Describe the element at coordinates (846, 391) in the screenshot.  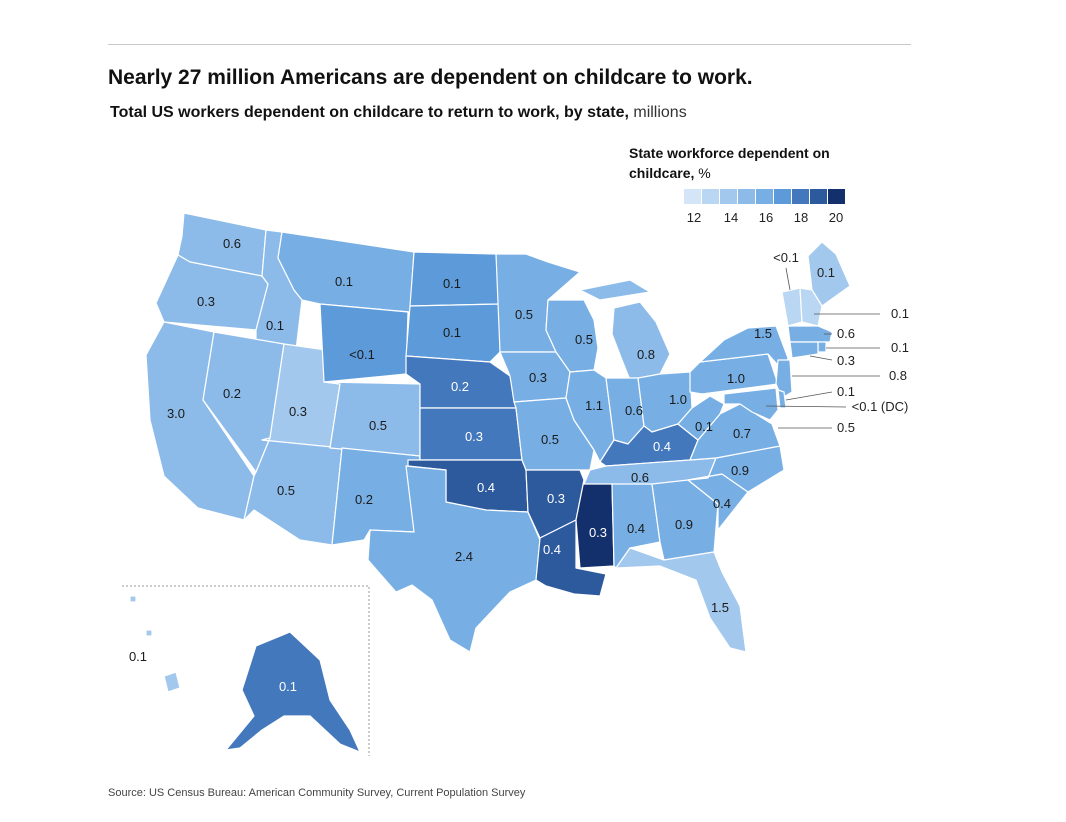
I see `state-value-de: 0.1` at that location.